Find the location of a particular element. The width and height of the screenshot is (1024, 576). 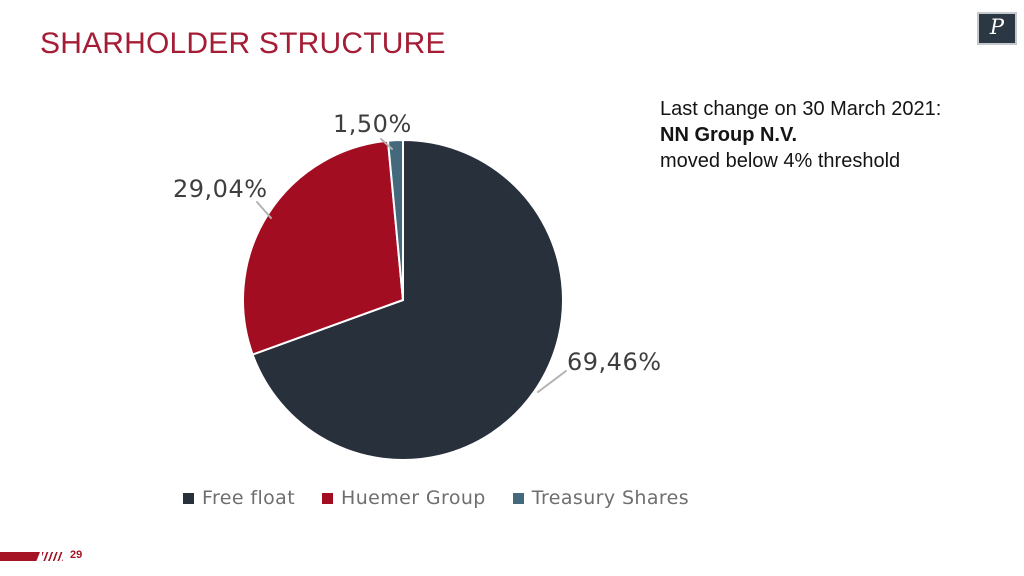

pie-value-label-huemer: 29,04% is located at coordinates (220, 189).